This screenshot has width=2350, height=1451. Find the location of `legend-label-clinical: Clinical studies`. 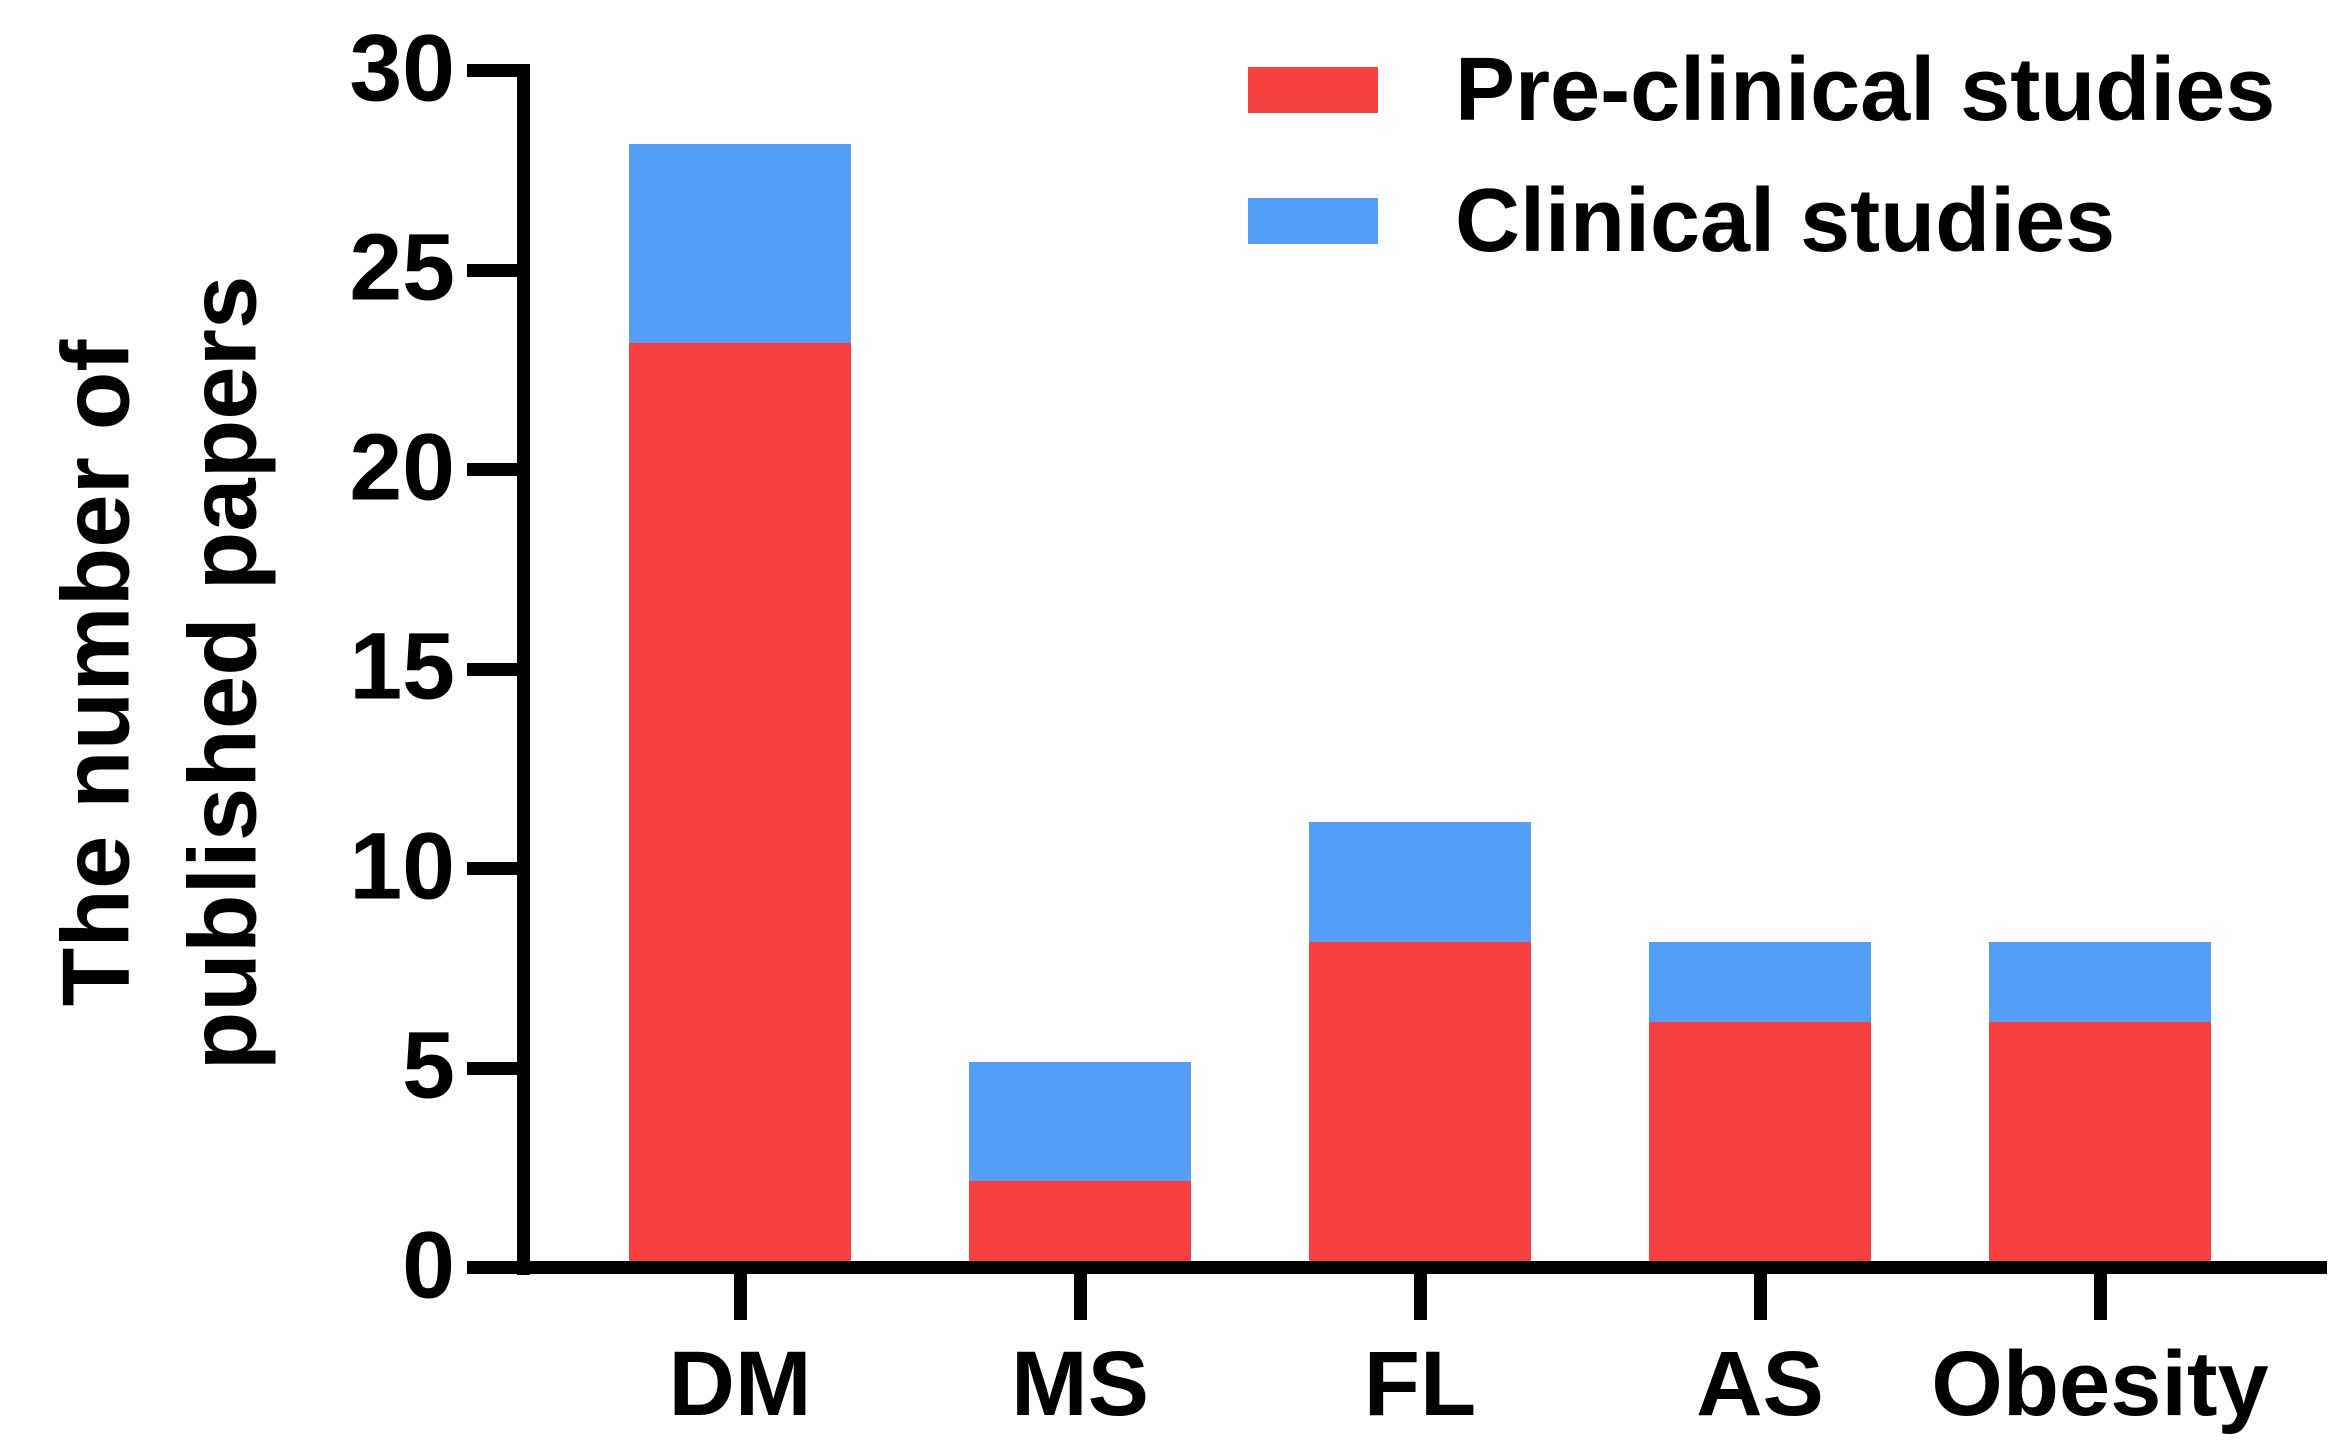

legend-label-clinical: Clinical studies is located at coordinates (1785, 221).